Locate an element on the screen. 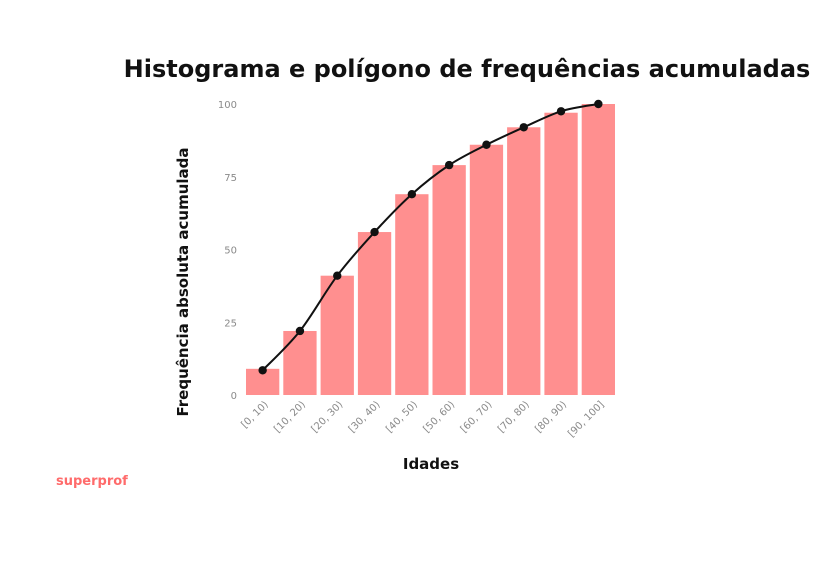 The image size is (840, 561). y-axis-ticks: 0 25 50 75 100 is located at coordinates (227, 251).